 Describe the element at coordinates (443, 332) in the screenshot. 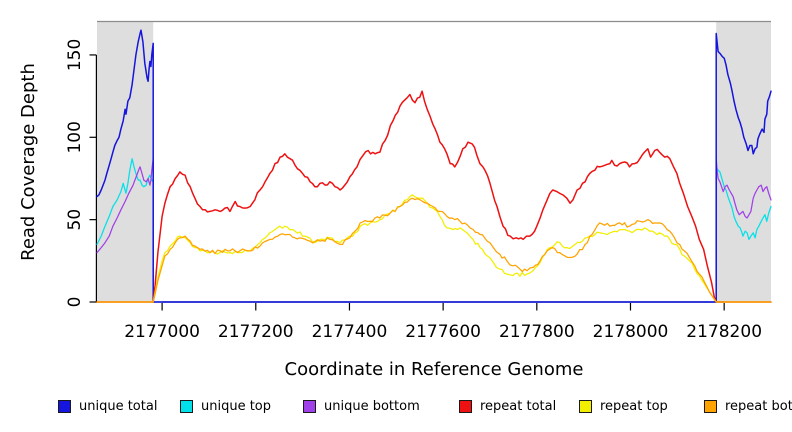

I see `x-tick-label: 2177600` at that location.